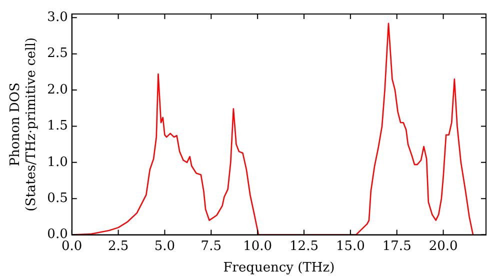  Describe the element at coordinates (165, 246) in the screenshot. I see `x-tick-label: 5.0` at that location.